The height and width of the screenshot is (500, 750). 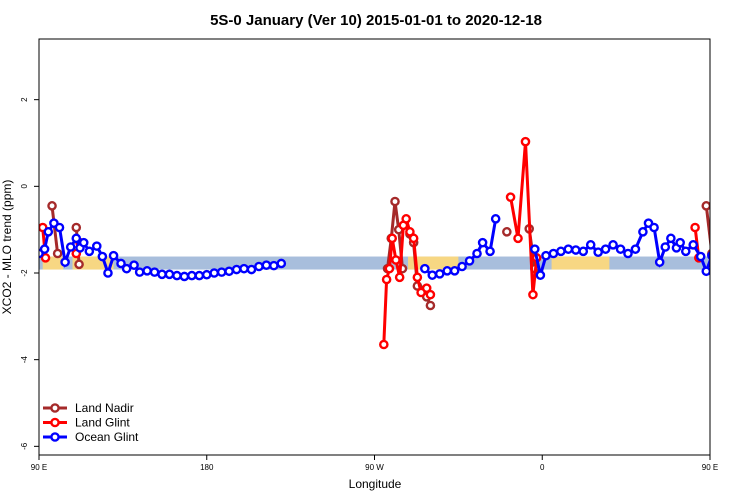 I want to click on x-tick-label: 0, so click(x=542, y=467).